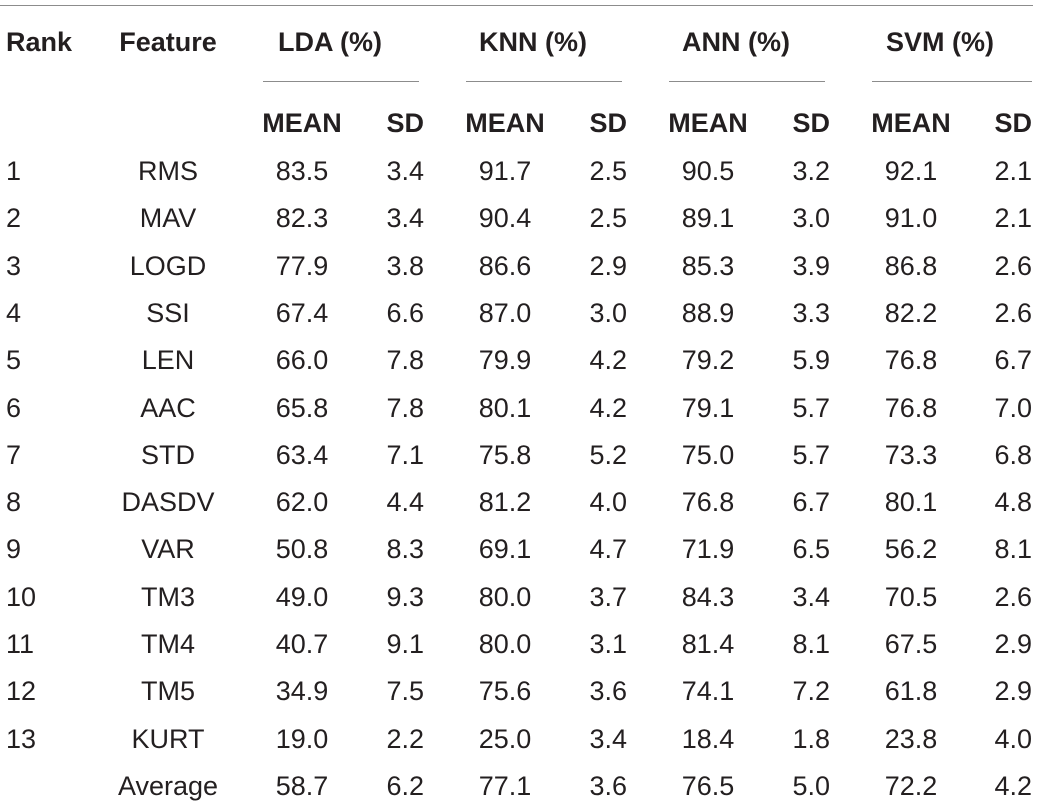 This screenshot has width=1039, height=806. What do you see at coordinates (911, 739) in the screenshot?
I see `row-mean-value: 23.8` at bounding box center [911, 739].